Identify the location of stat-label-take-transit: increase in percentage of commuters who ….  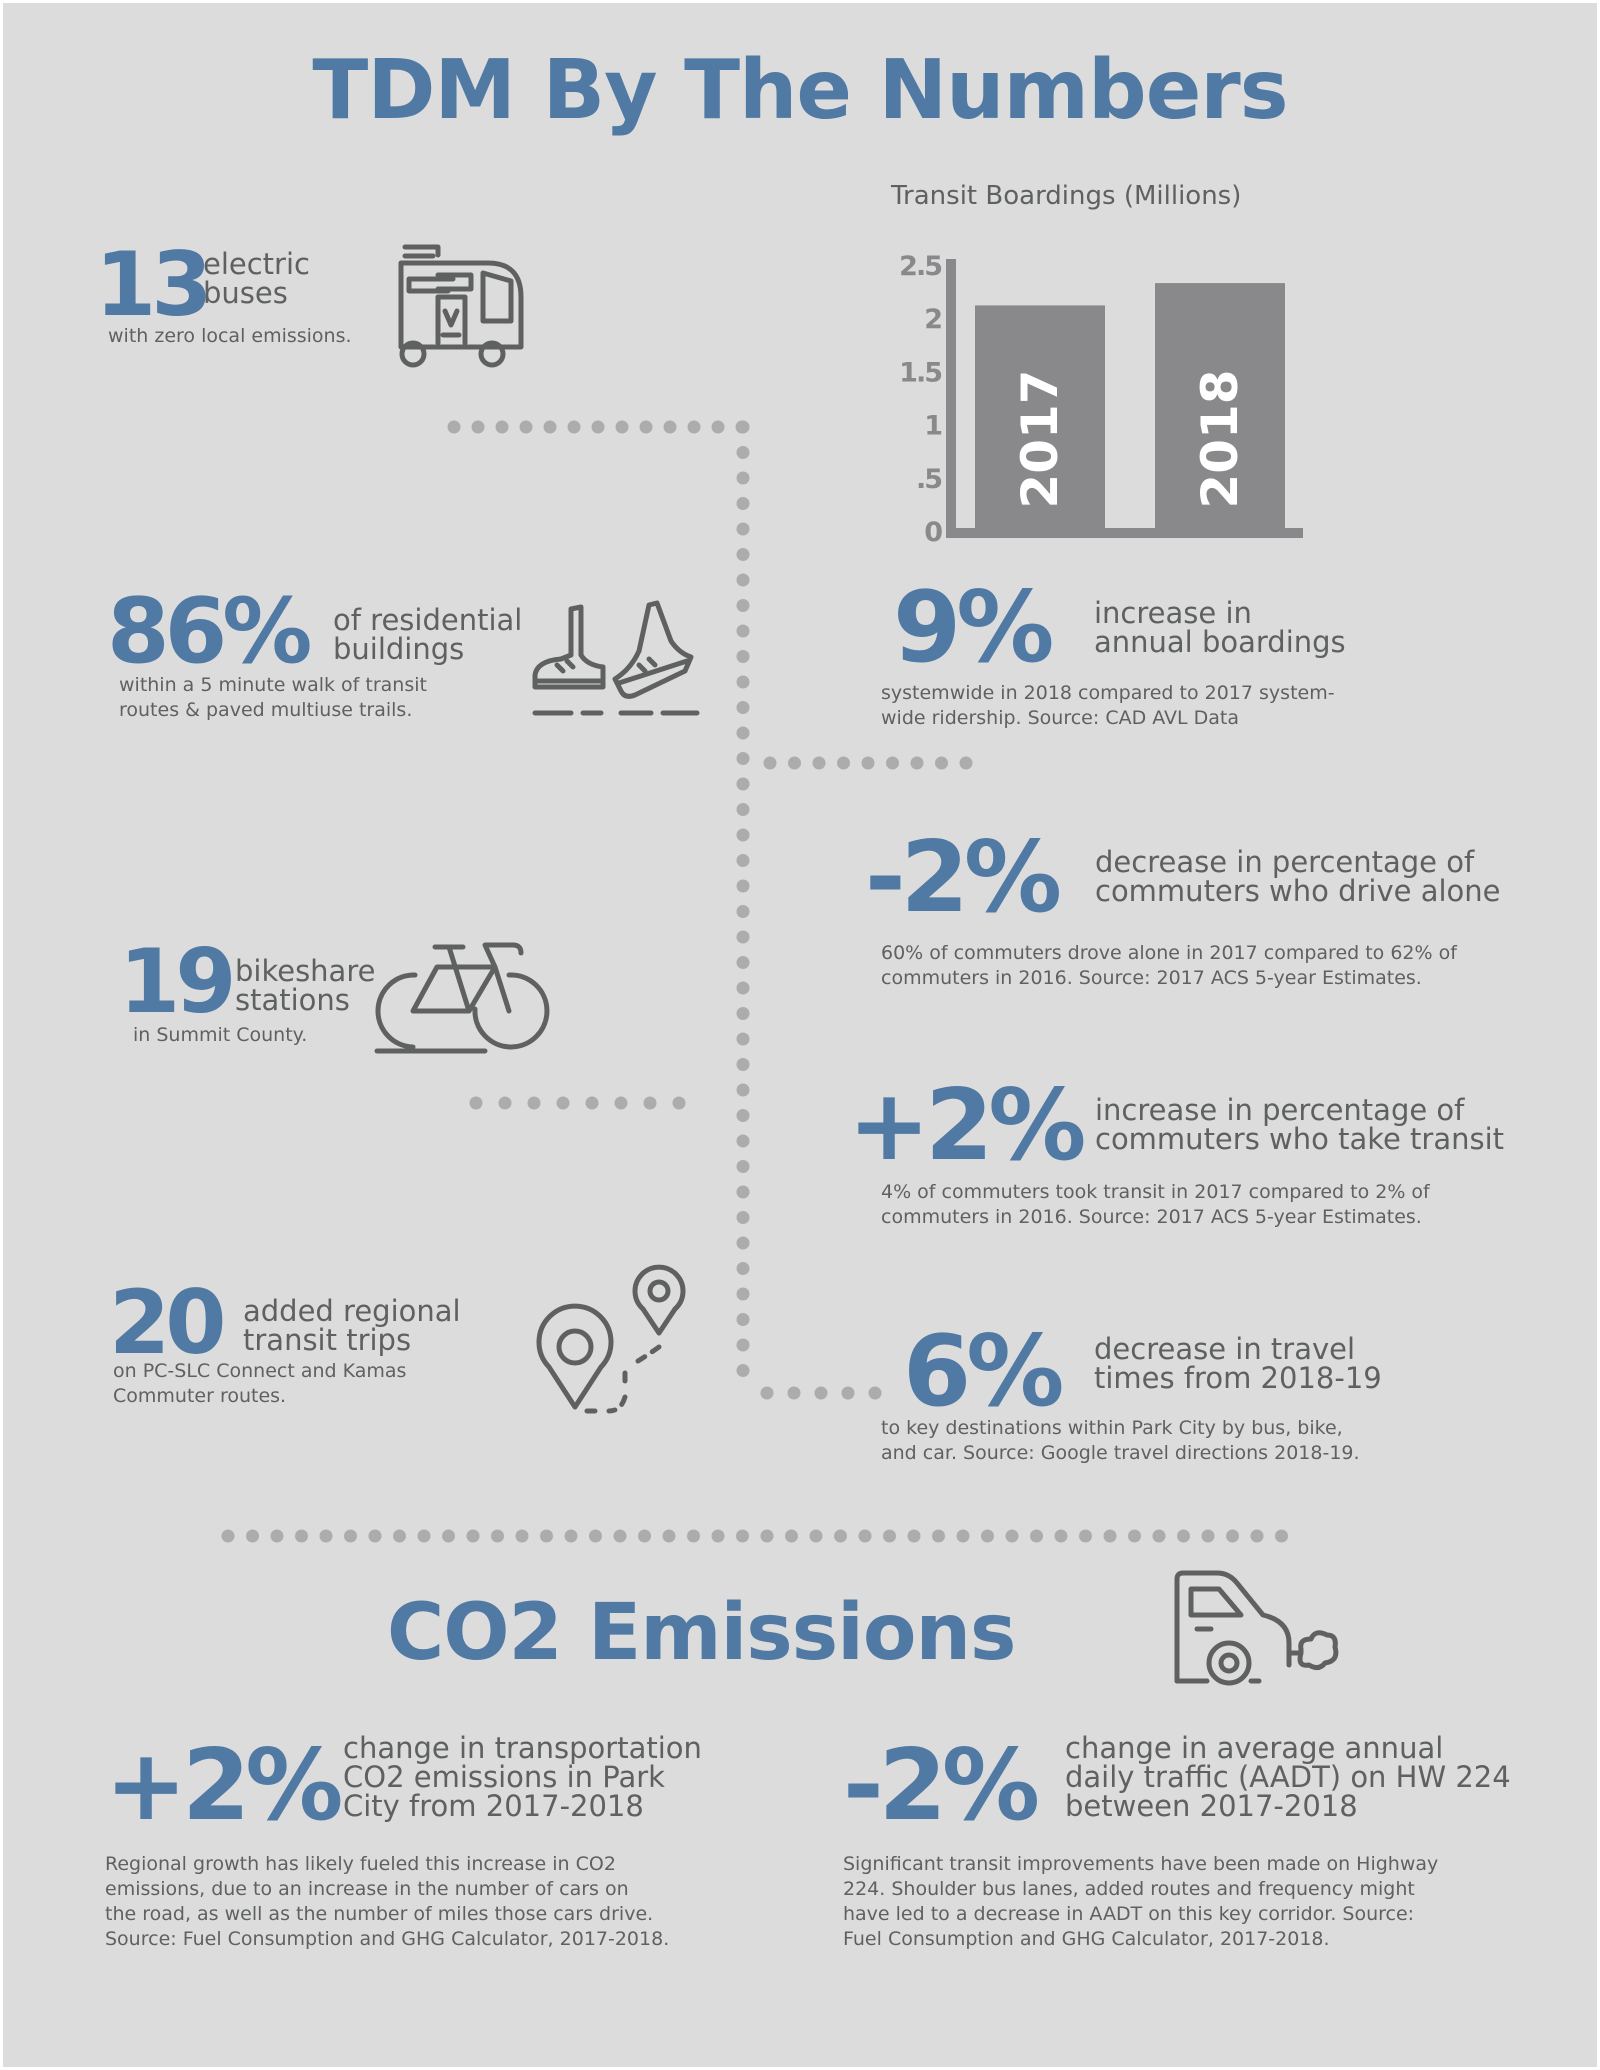
(1300, 1124).